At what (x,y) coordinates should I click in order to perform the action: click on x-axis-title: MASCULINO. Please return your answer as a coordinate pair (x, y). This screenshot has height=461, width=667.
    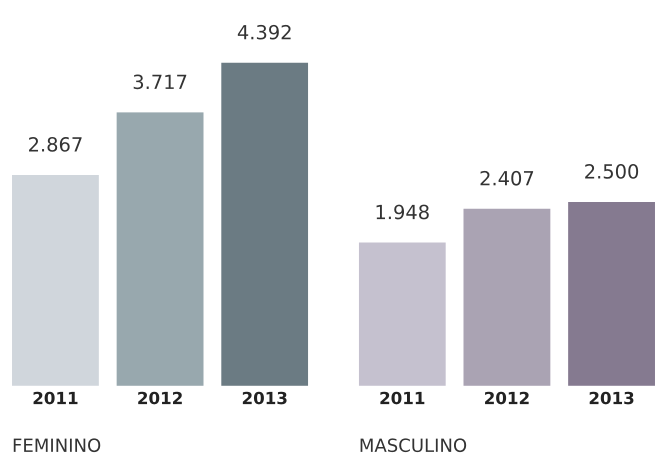
    Looking at the image, I should click on (413, 445).